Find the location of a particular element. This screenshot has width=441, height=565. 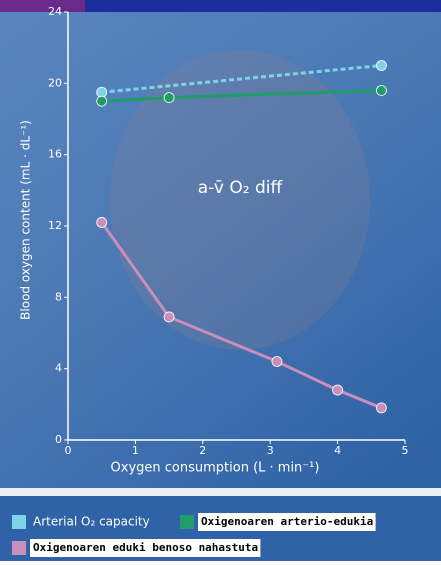

y-tick-label: 0 is located at coordinates (58, 439).